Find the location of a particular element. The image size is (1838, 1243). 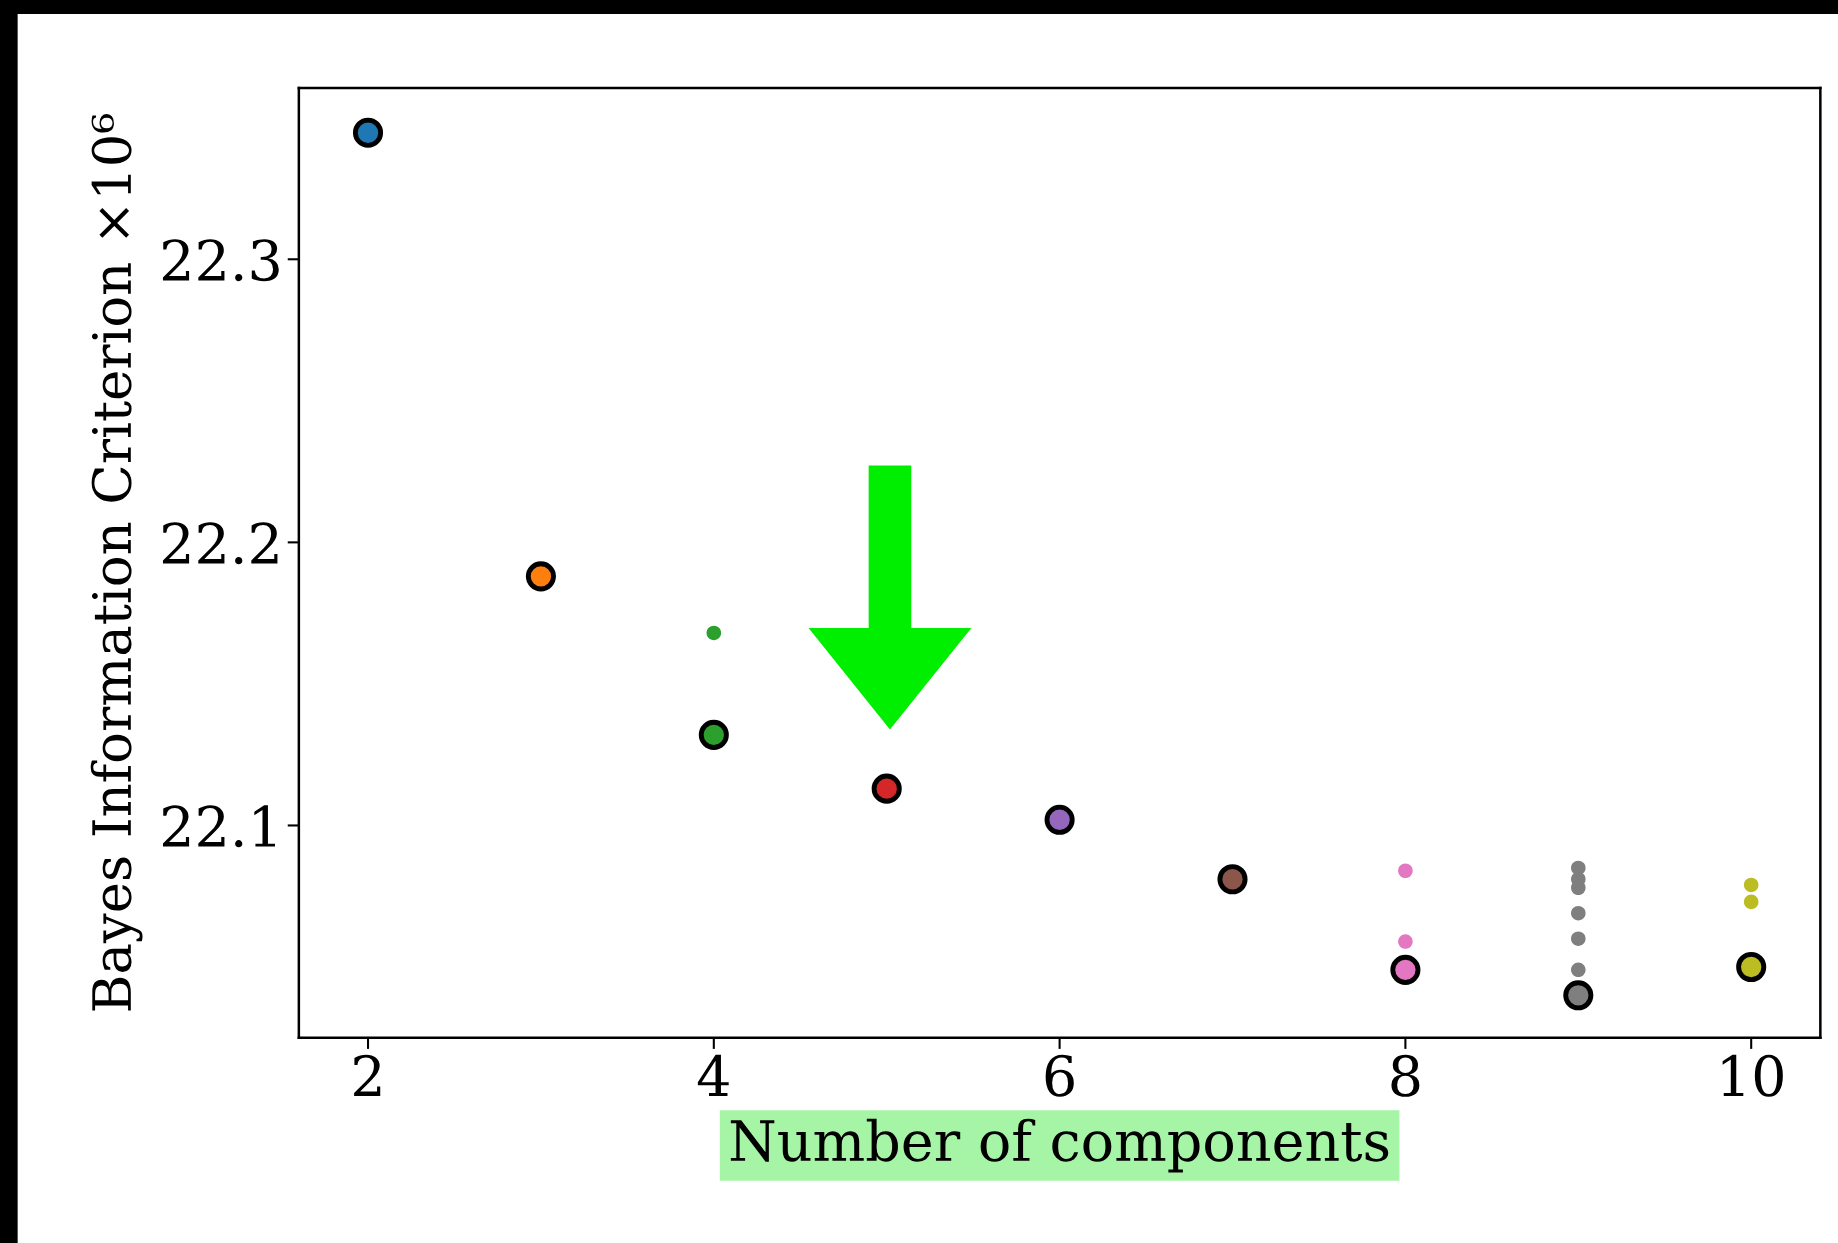

x-tick-label: 4 is located at coordinates (713, 1075).